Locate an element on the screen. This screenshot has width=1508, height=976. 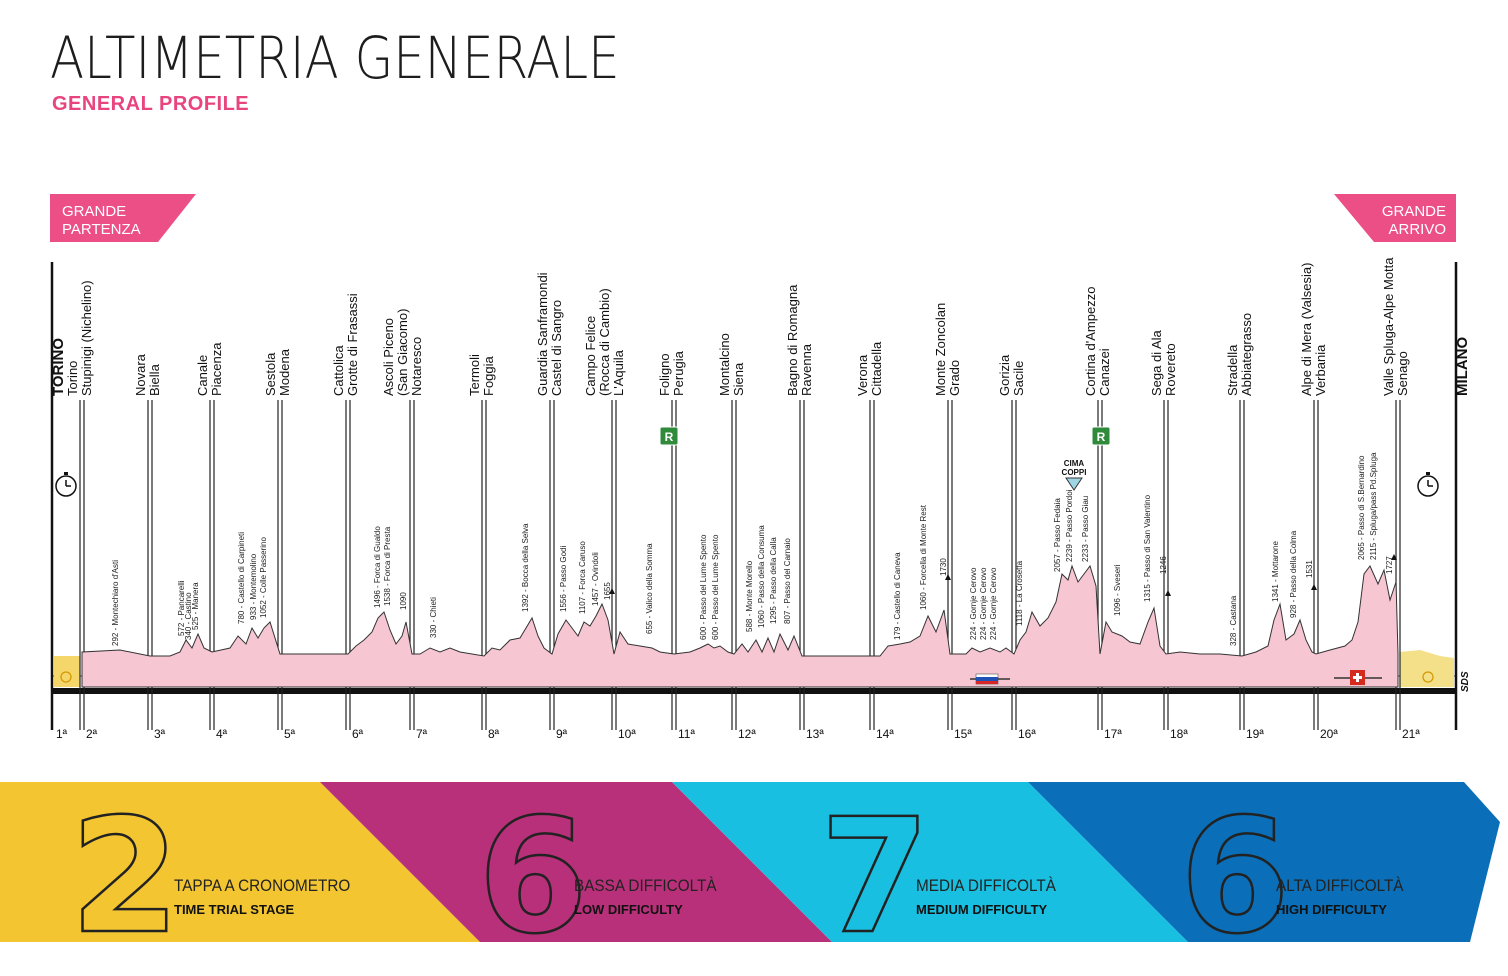
city-label: MontalcinoSiena is located at coordinates (731, 364).